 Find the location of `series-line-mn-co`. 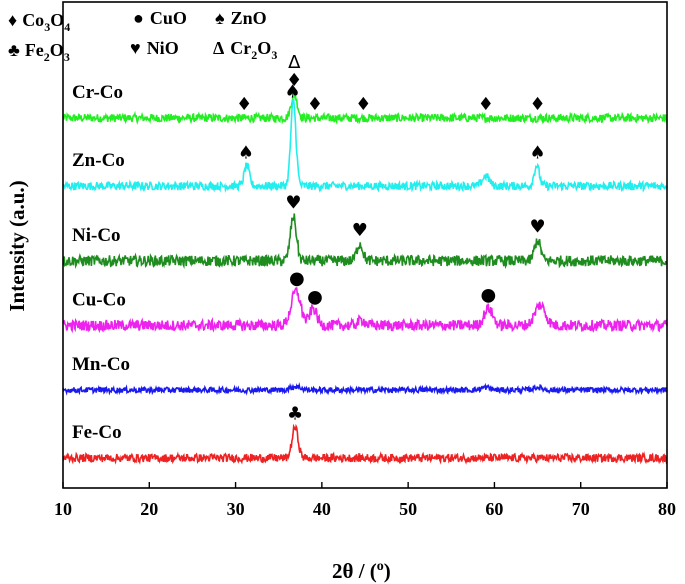

series-line-mn-co is located at coordinates (365, 389).